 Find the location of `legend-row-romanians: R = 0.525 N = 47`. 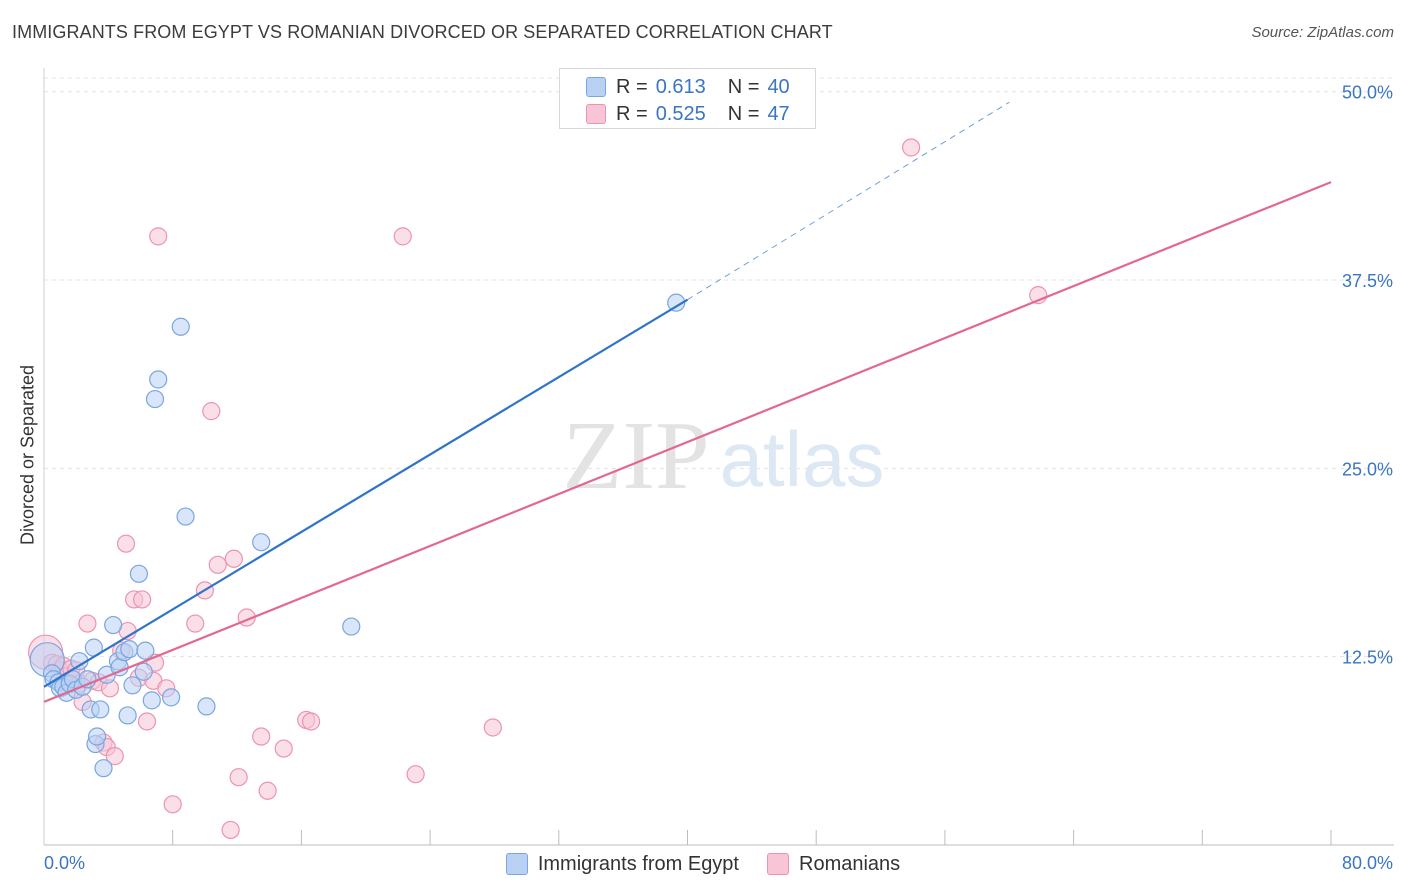

legend-row-romanians: R = 0.525 N = 47 is located at coordinates (688, 114).